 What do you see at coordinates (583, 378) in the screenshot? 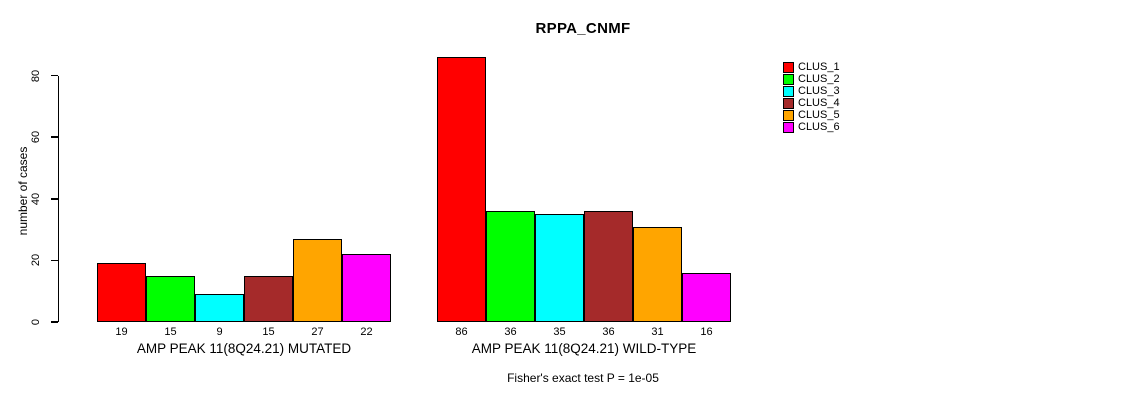
I see `stat-annotation: Fisher's exact test P = 1e-05` at bounding box center [583, 378].